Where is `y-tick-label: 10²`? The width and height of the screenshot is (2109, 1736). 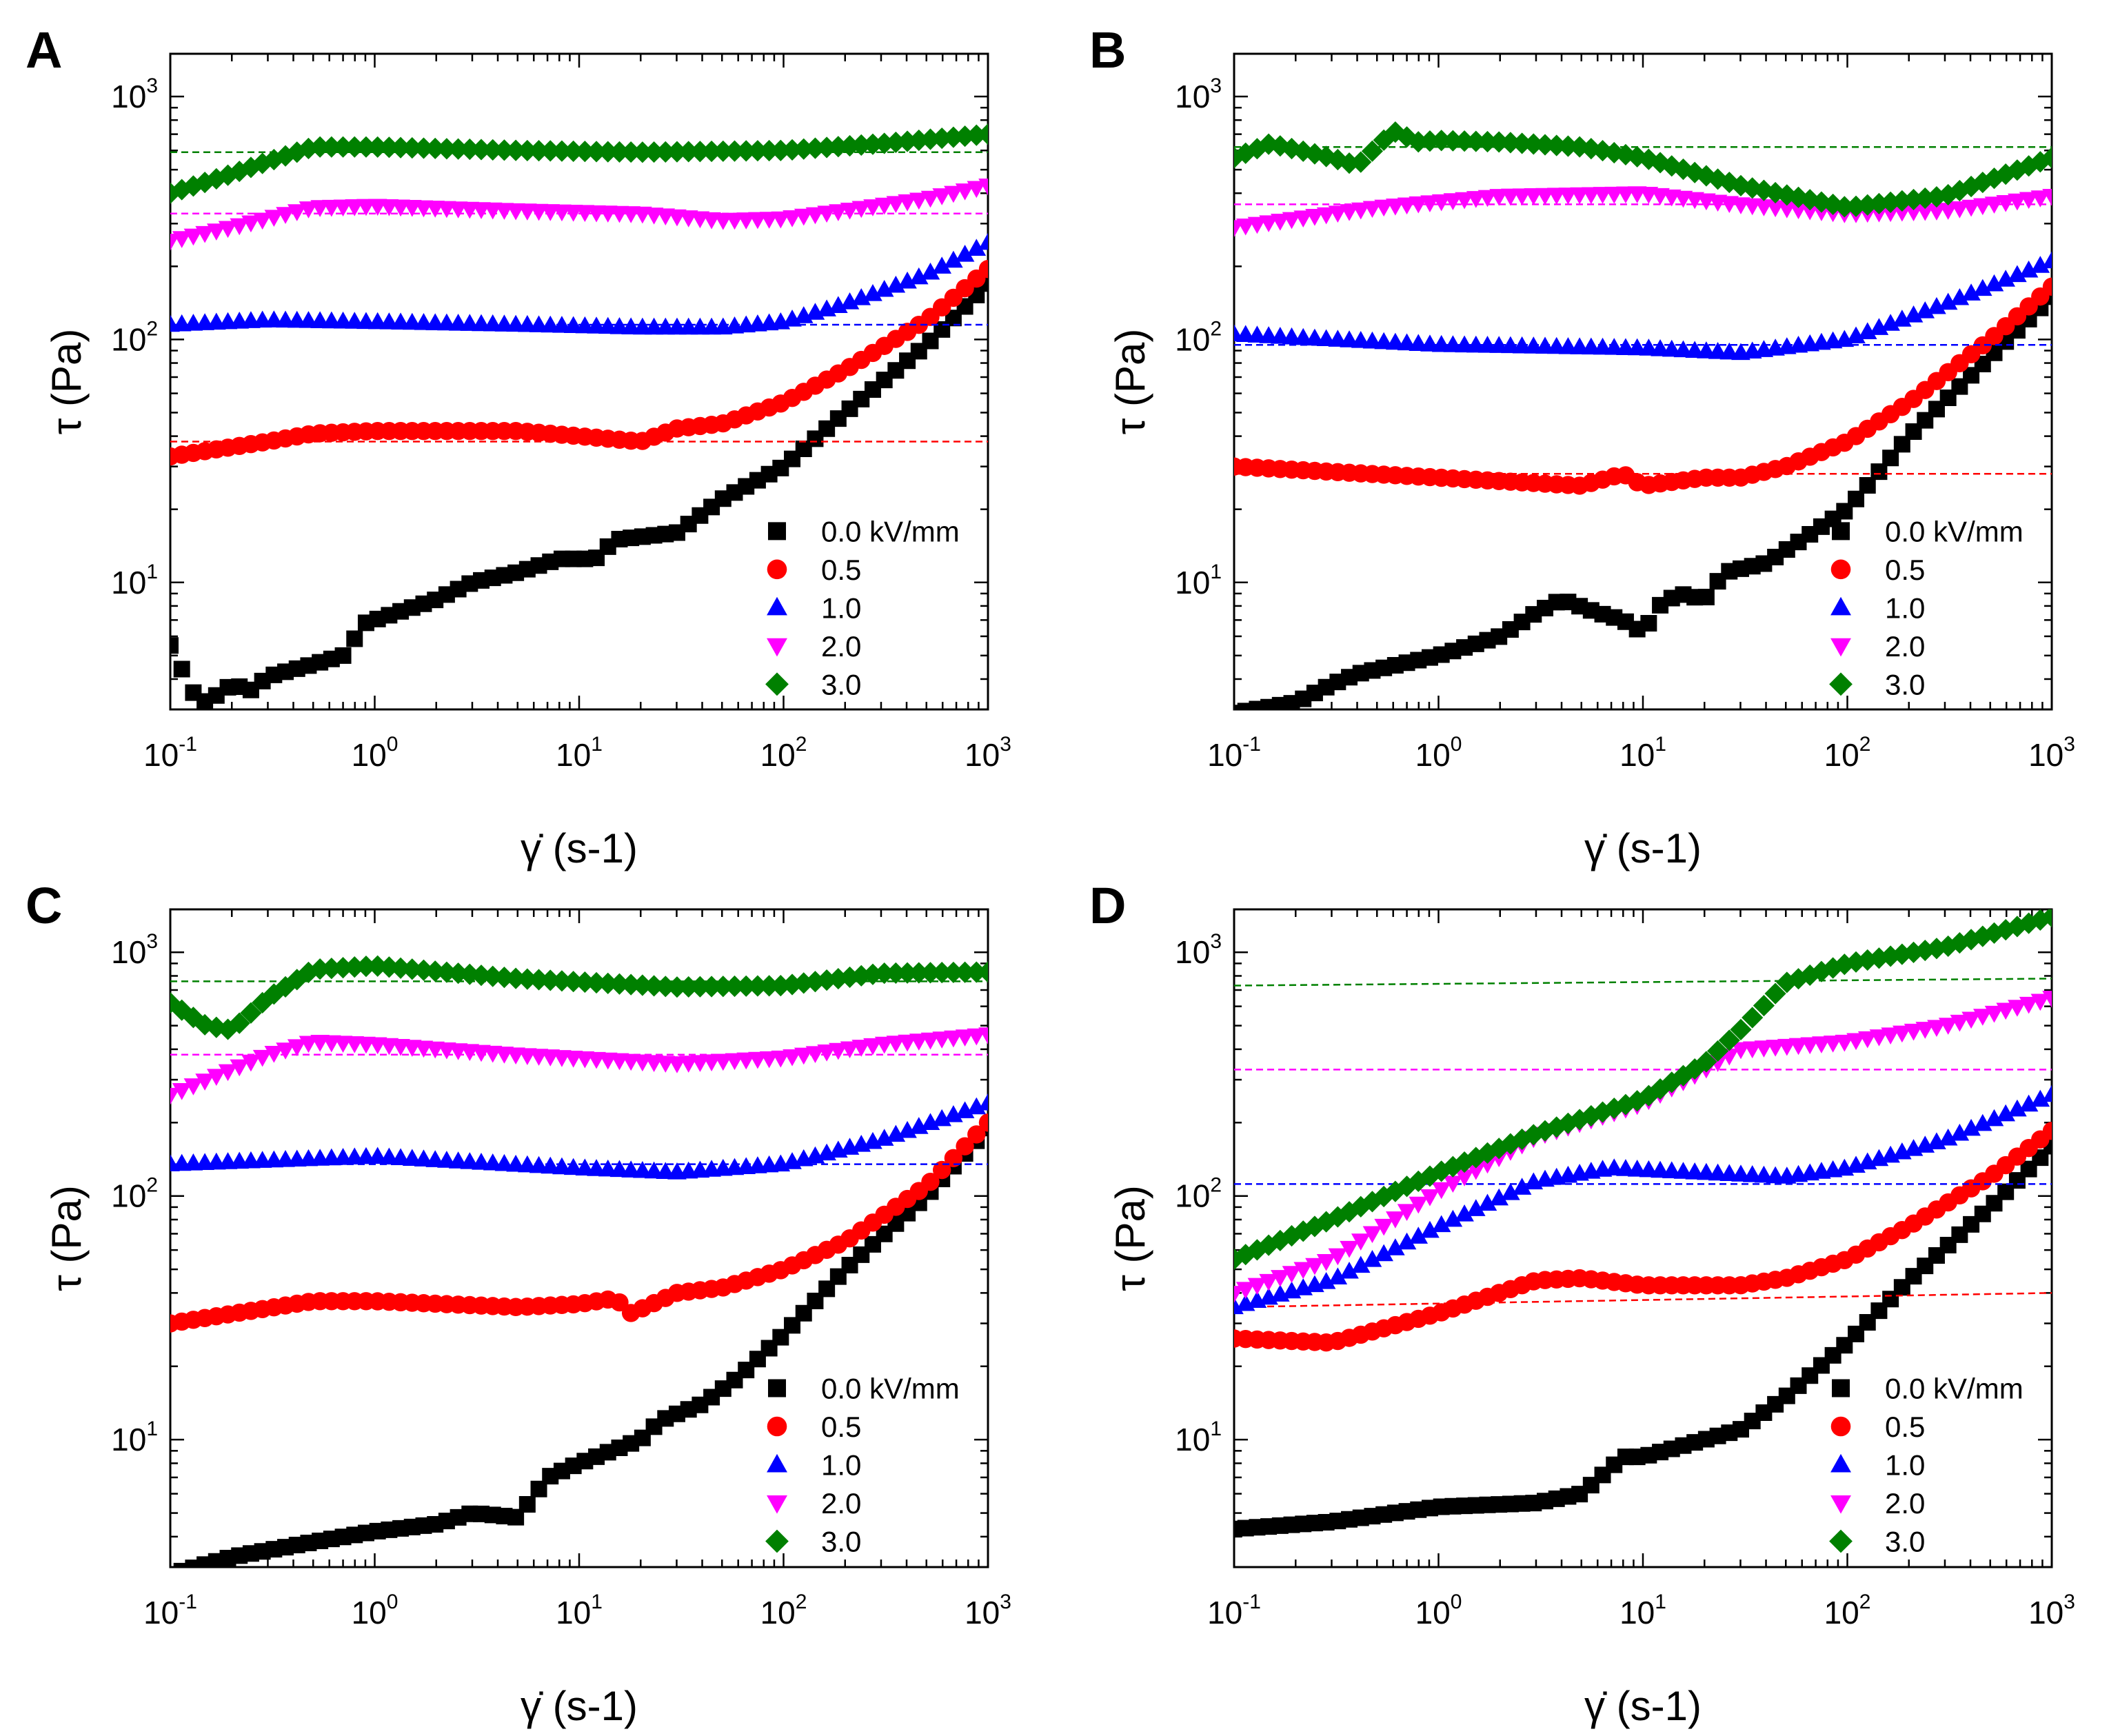 y-tick-label: 10² is located at coordinates (134, 1194).